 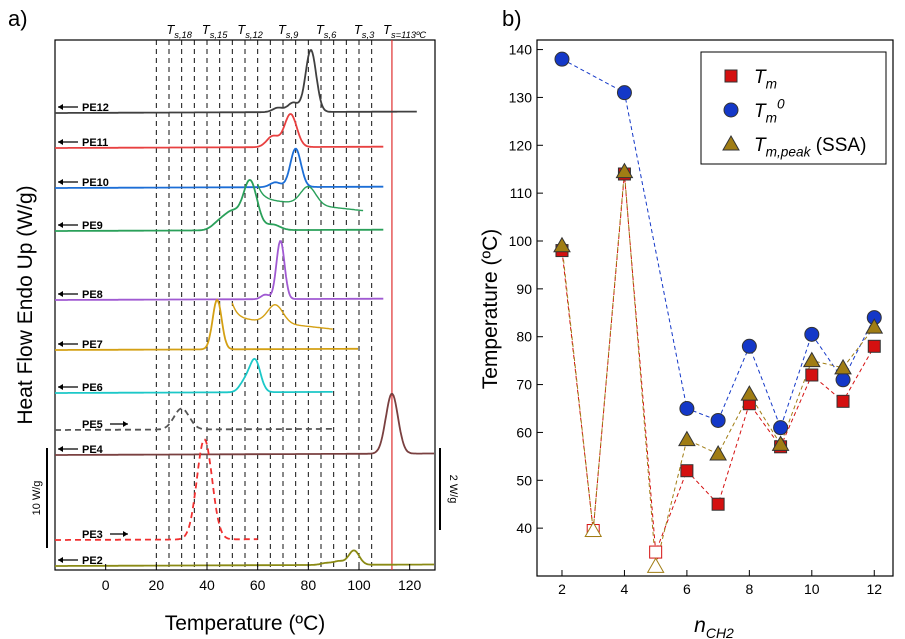 I want to click on curve-label-pe2: PE2, so click(x=80, y=561).